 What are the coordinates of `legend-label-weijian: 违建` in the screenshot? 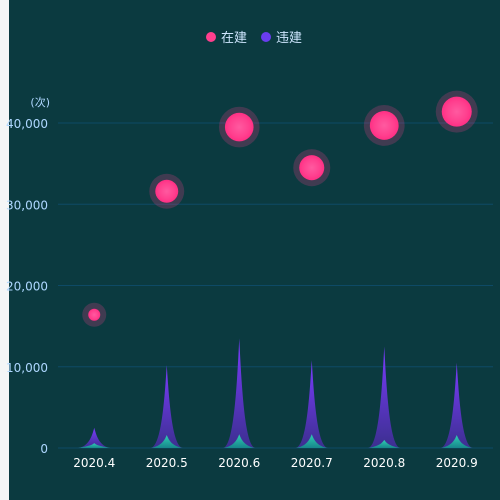 It's located at (289, 38).